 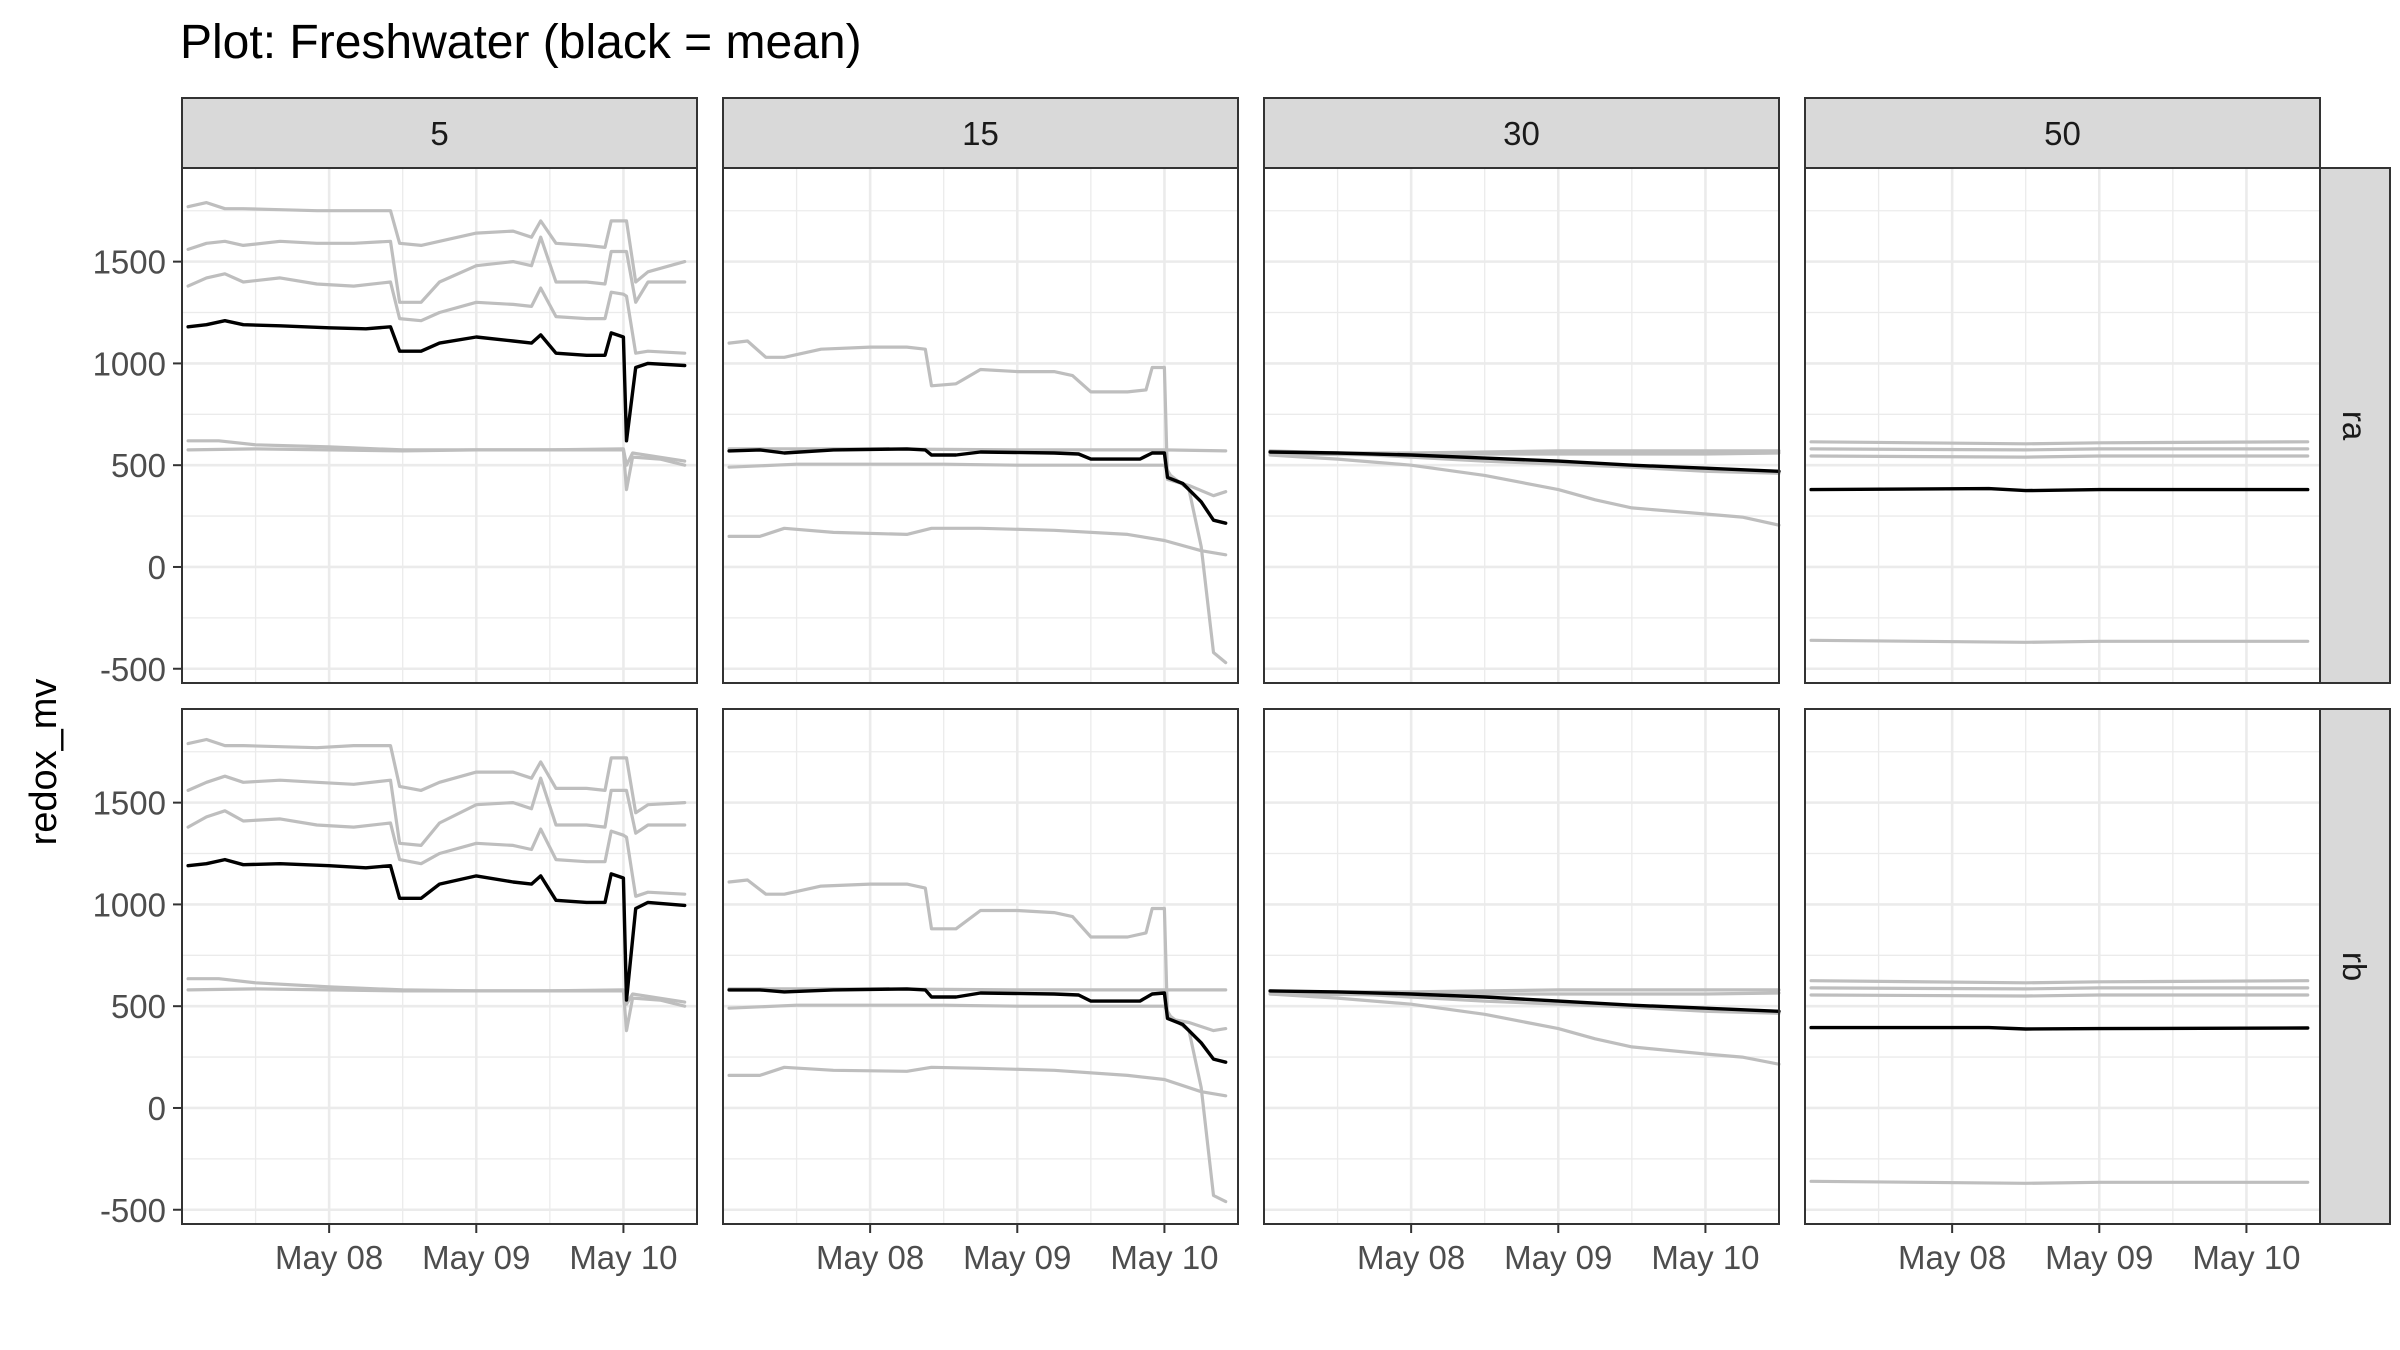 I want to click on column-strip-label: 15, so click(x=980, y=133).